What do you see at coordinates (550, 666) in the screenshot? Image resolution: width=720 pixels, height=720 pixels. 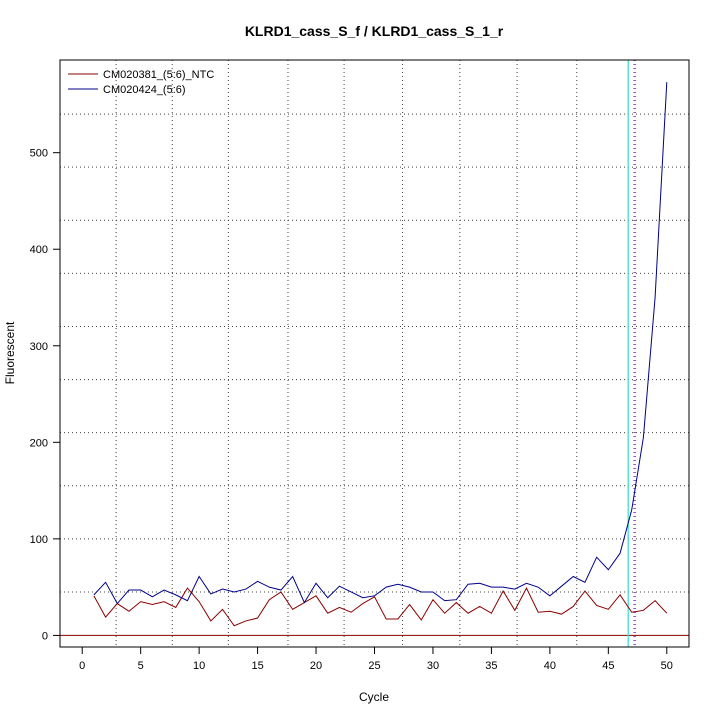 I see `x-tick-label: 40` at bounding box center [550, 666].